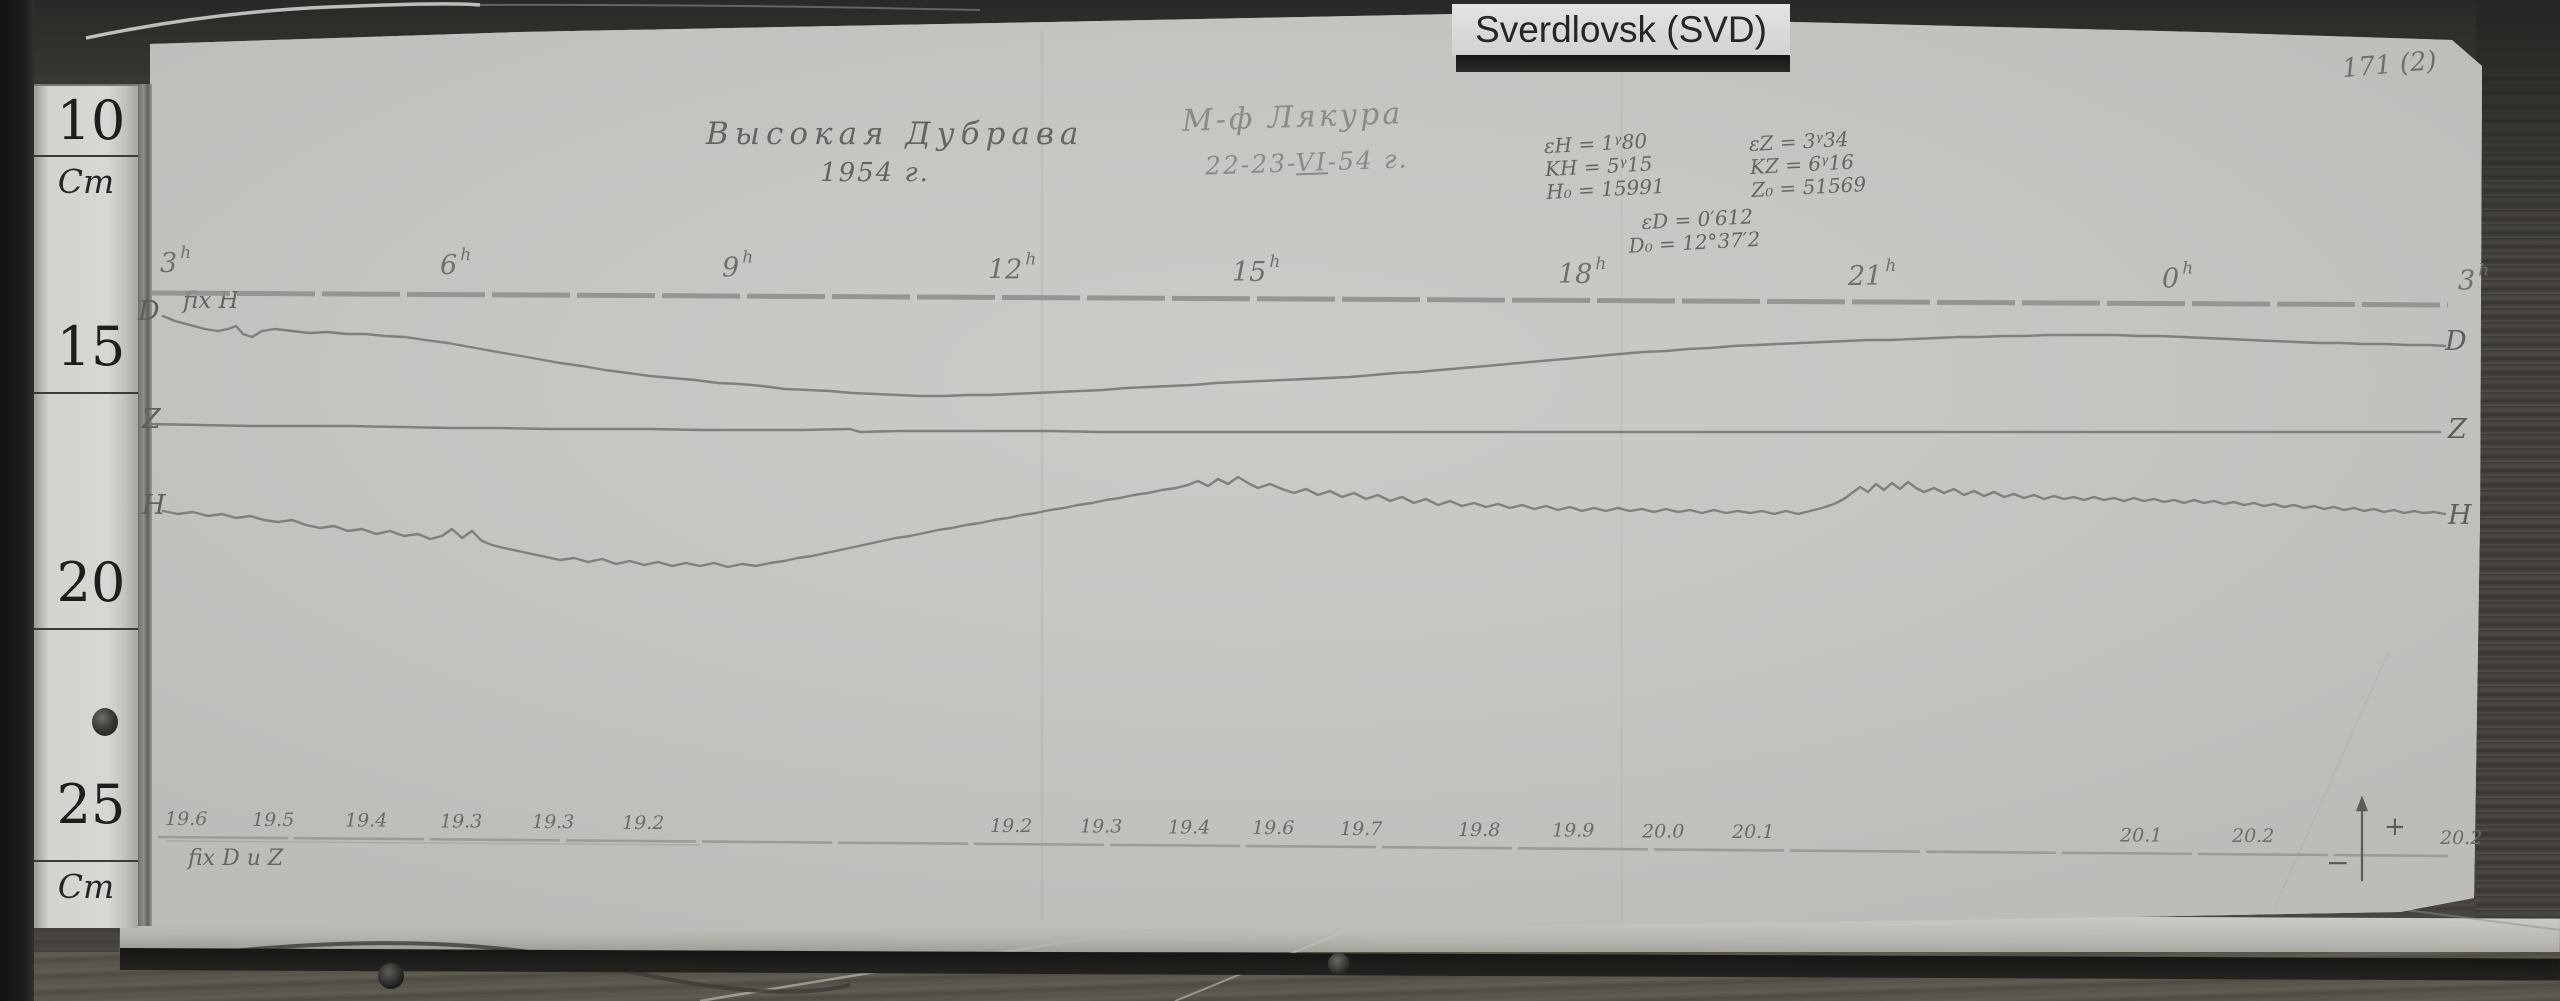 This screenshot has height=1001, width=2560. Describe the element at coordinates (2456, 341) in the screenshot. I see `trace-label-d-right: D` at that location.